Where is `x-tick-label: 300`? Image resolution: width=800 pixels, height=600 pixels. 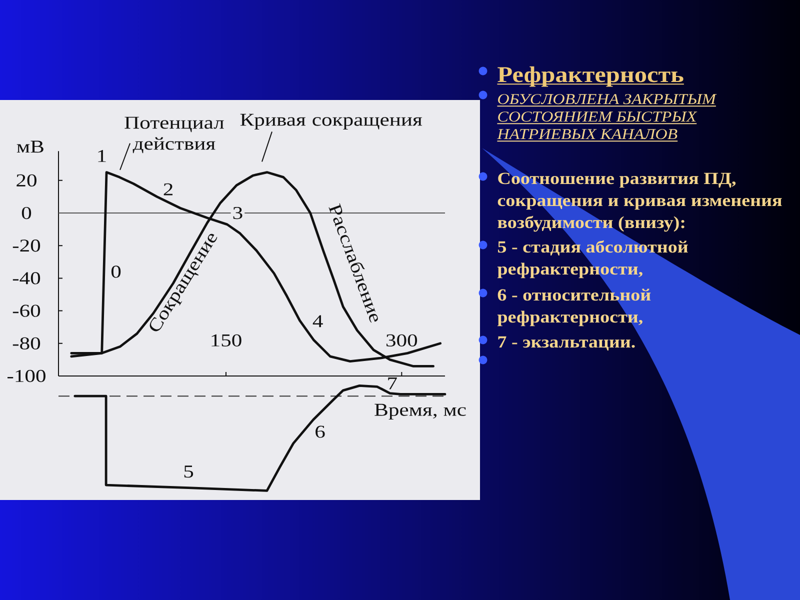
x-tick-label: 300 is located at coordinates (402, 340).